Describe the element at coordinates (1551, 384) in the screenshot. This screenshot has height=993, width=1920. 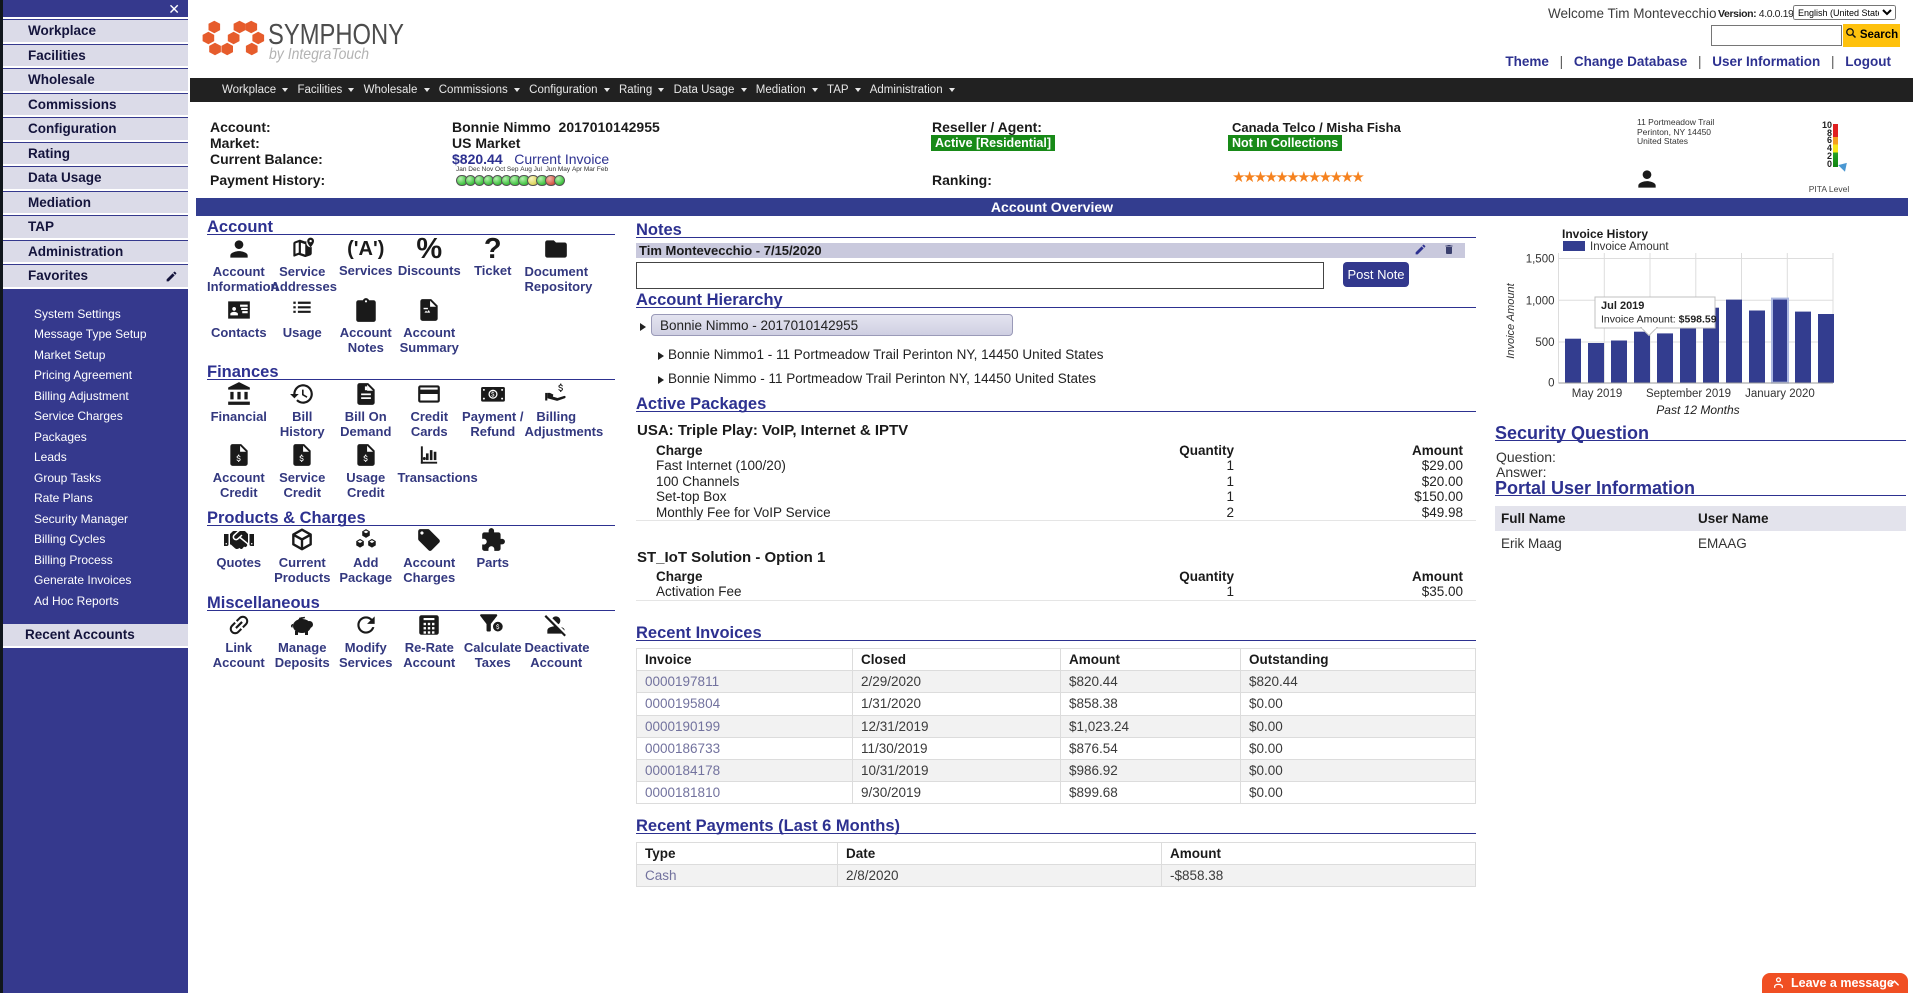
I see `svg-text: 0` at that location.